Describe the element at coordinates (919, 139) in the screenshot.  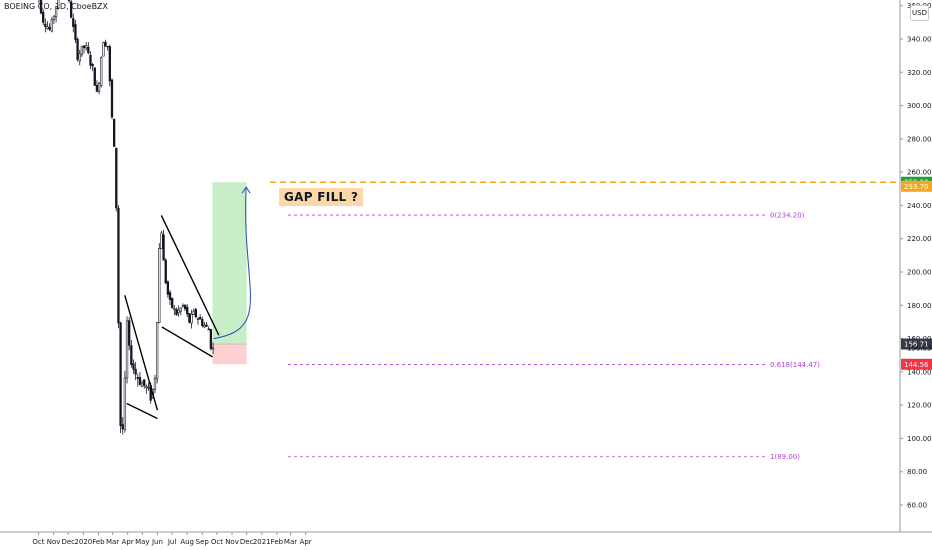
I see `y-tick-label: 280.00` at that location.